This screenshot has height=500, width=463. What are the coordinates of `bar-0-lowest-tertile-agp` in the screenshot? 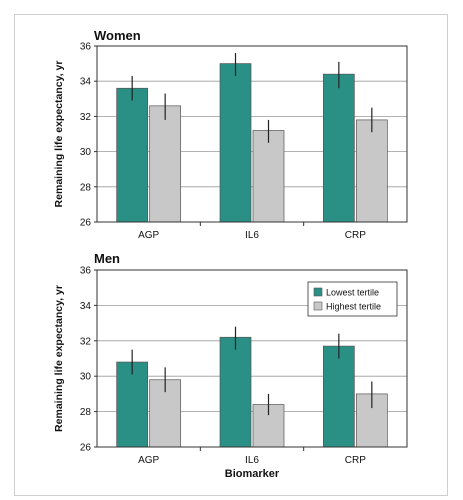 It's located at (132, 155).